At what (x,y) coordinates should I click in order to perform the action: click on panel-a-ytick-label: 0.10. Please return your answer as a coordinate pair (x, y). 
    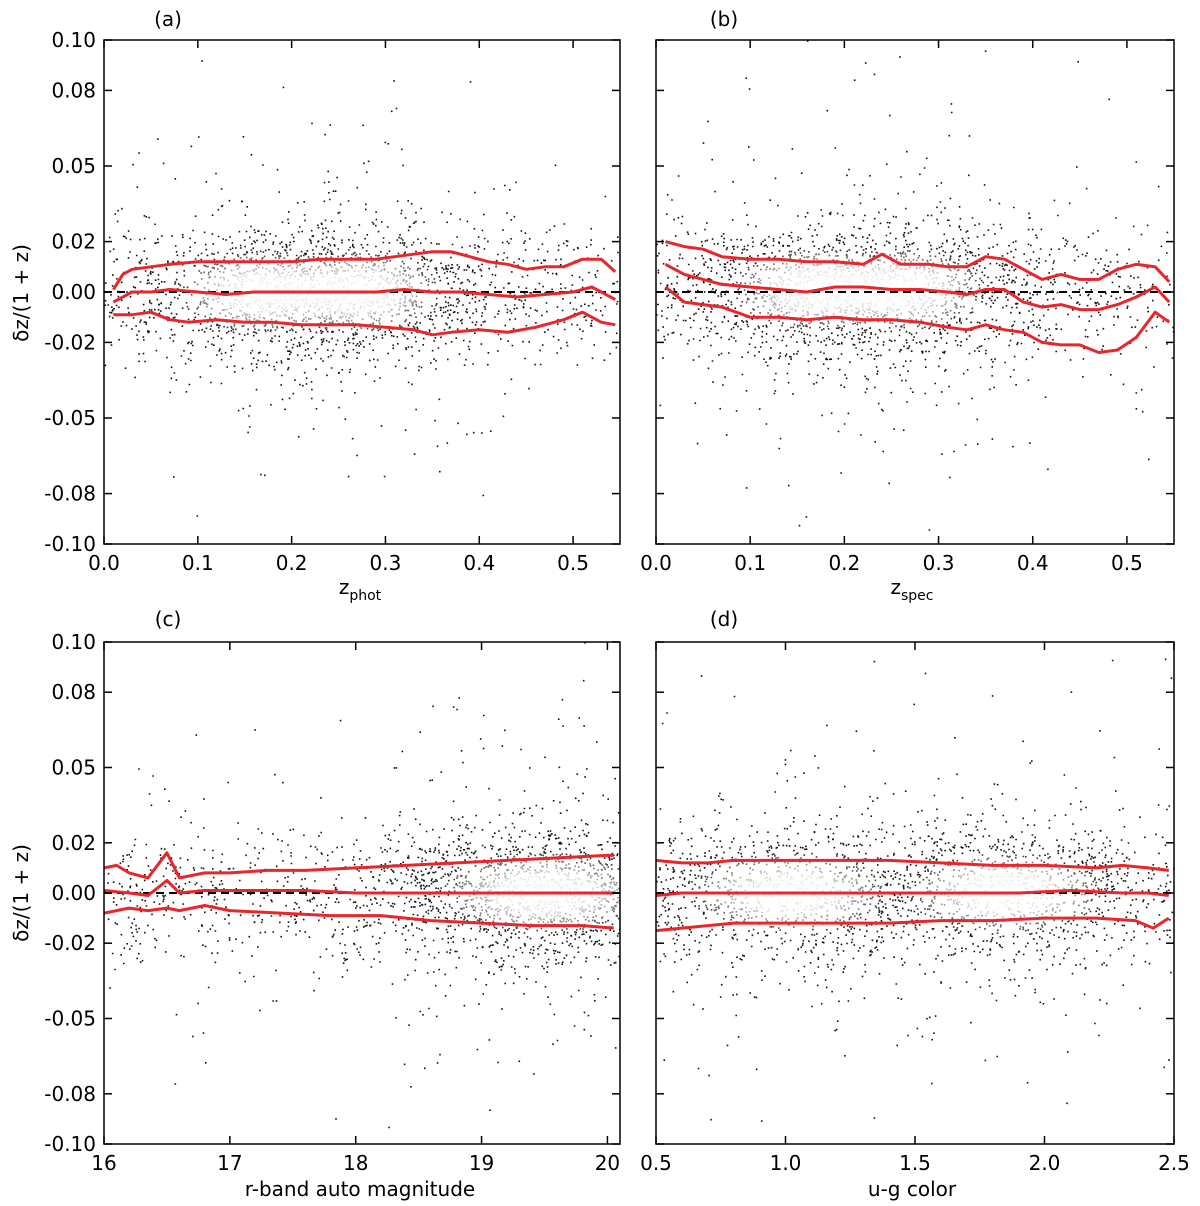
    Looking at the image, I should click on (73, 40).